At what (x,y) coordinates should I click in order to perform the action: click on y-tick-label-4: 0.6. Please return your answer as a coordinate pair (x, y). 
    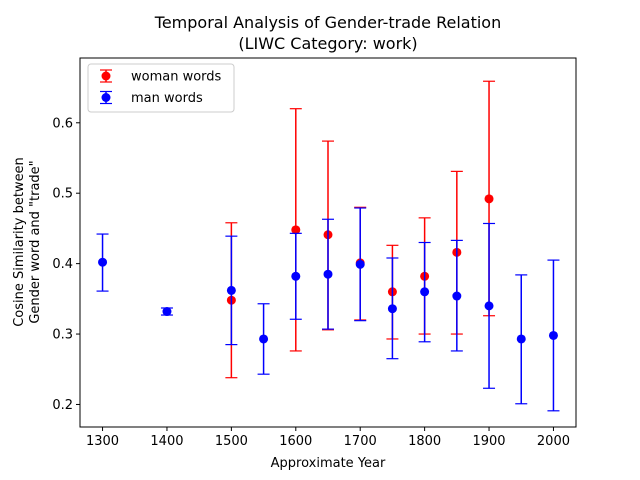
    Looking at the image, I should click on (62, 123).